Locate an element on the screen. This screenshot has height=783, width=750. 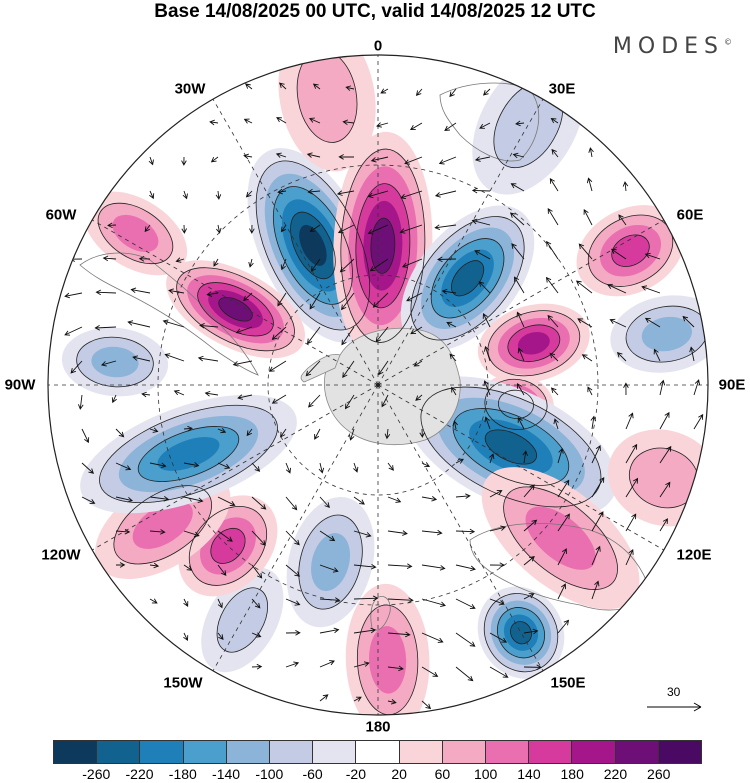
colorbar-tick-label: 100 is located at coordinates (485, 774).